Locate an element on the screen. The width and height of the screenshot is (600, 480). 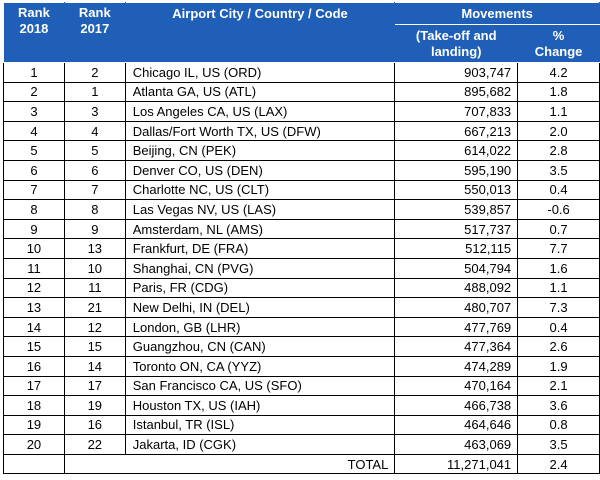
airport-cell: San Francisco CA, US (SFO) is located at coordinates (260, 386).